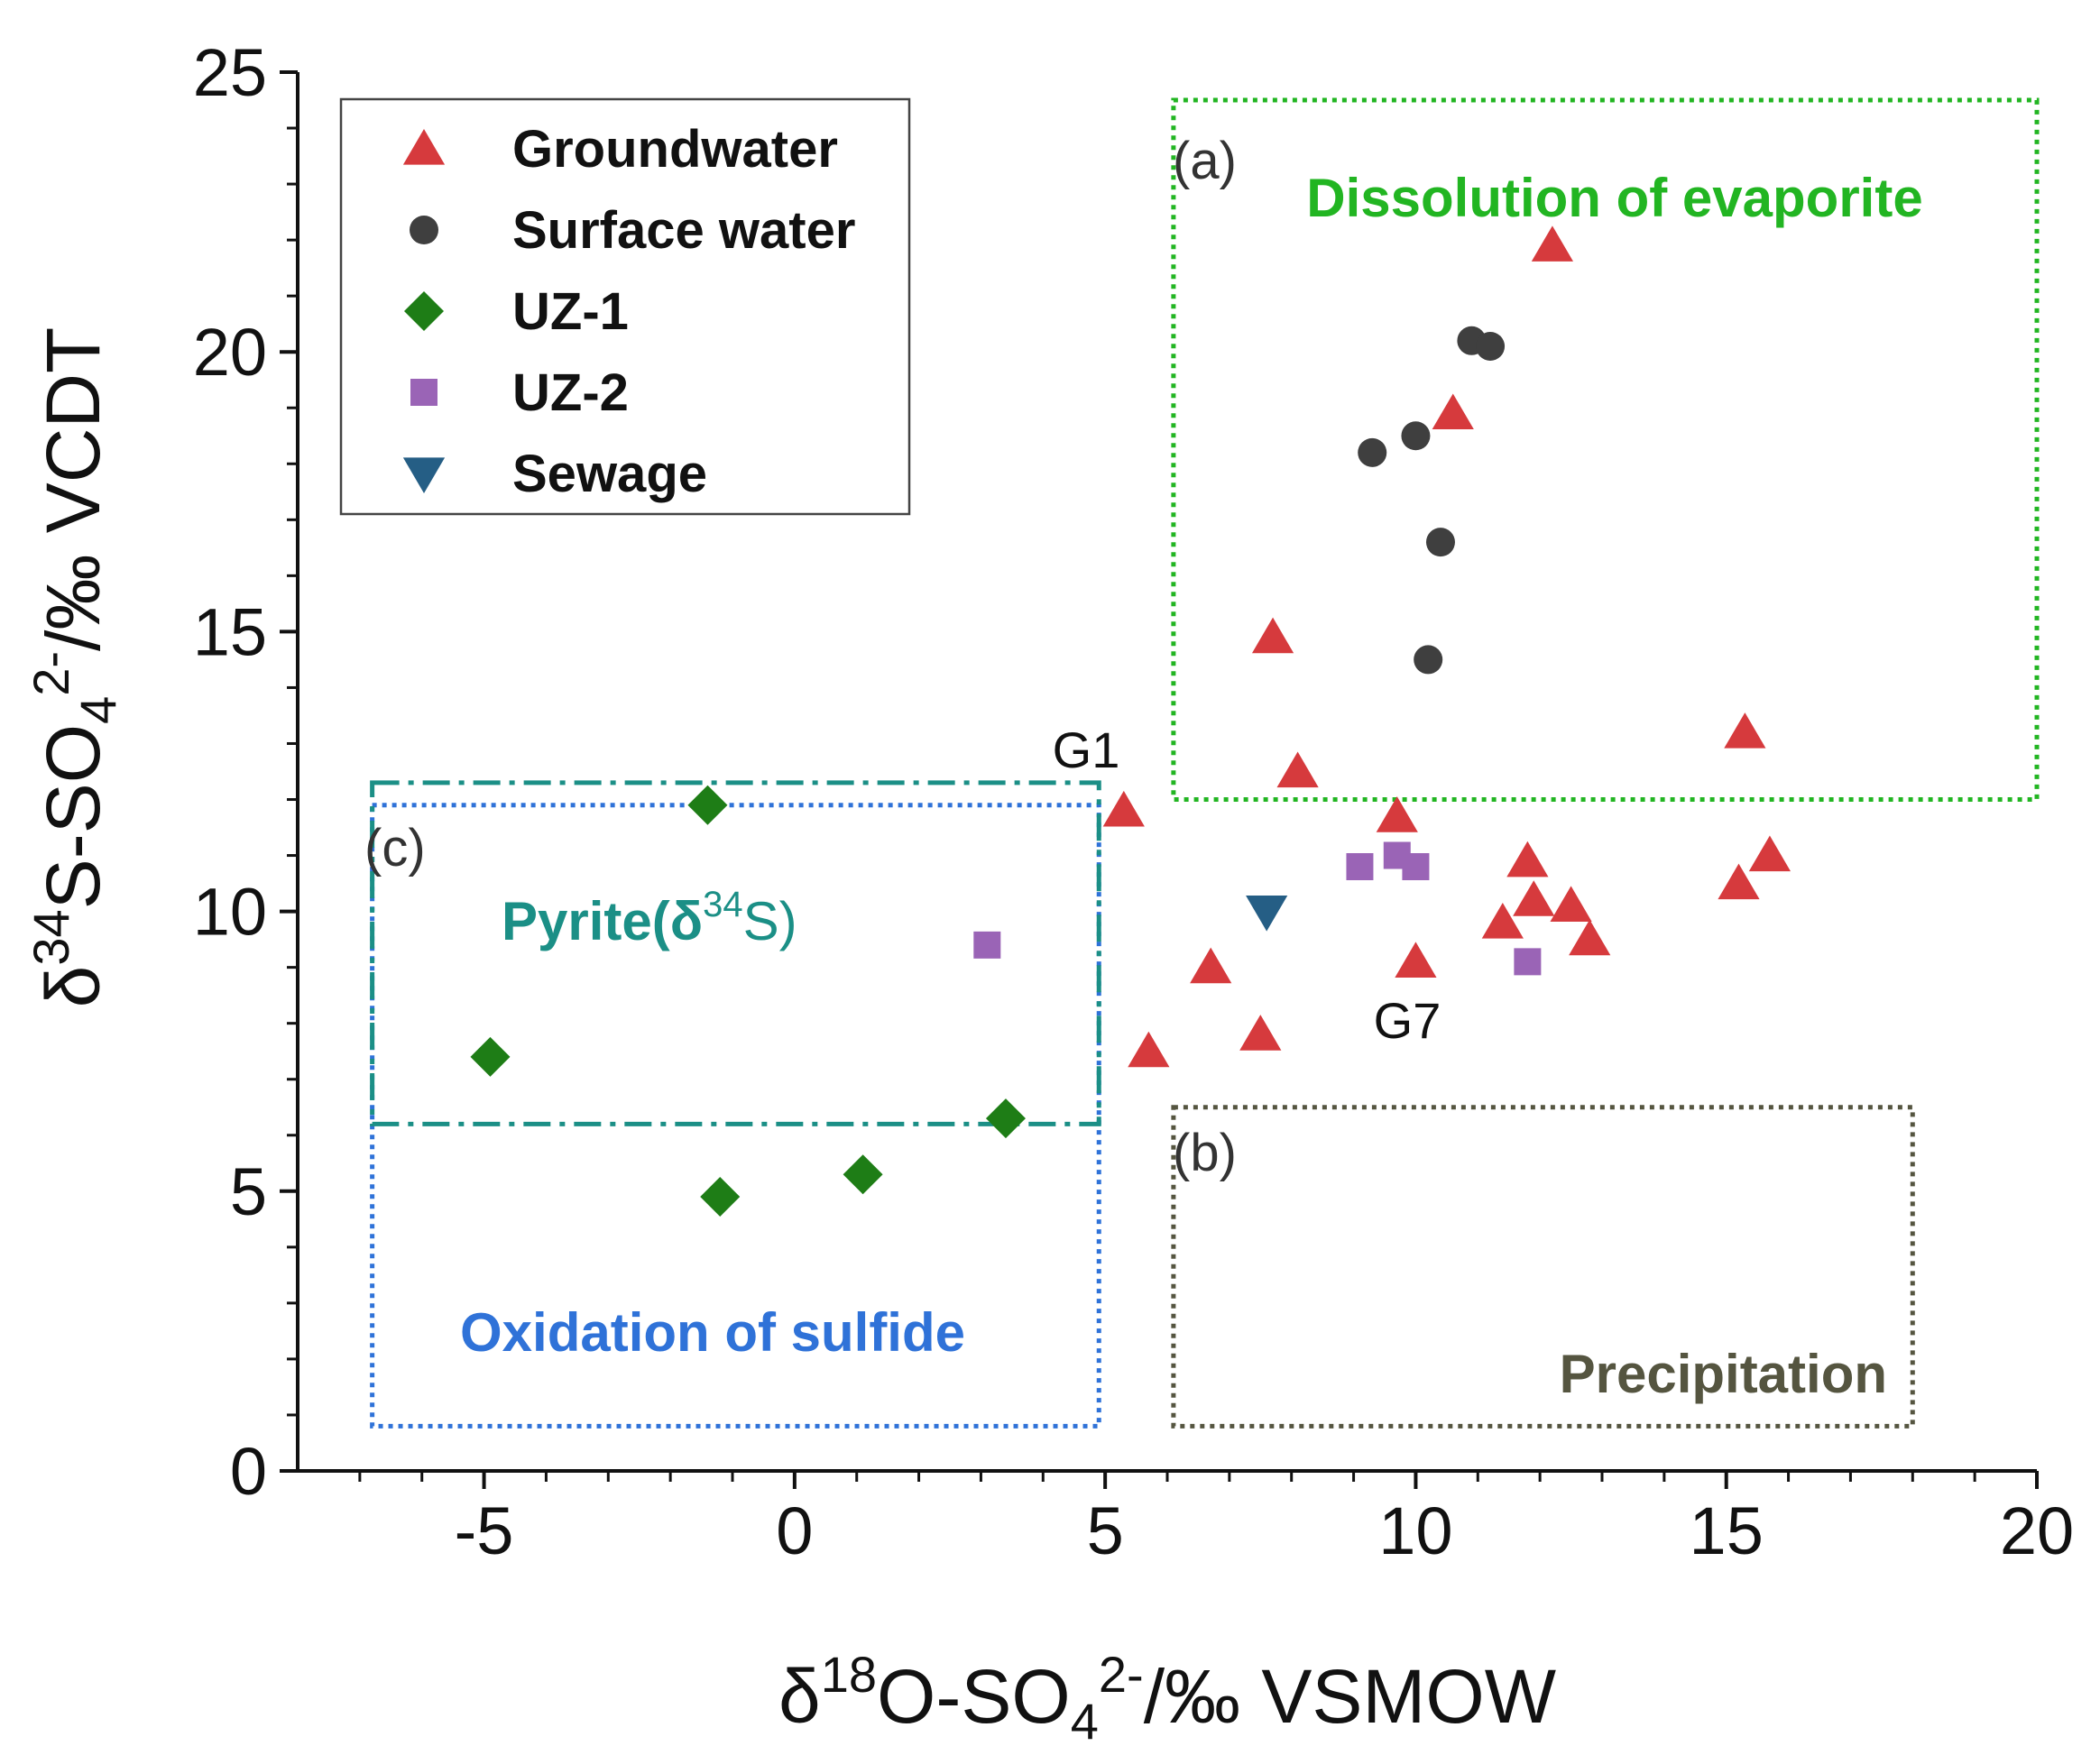 This screenshot has height=1755, width=2100. Describe the element at coordinates (675, 149) in the screenshot. I see `legend-label-groundwater: Groundwater` at that location.